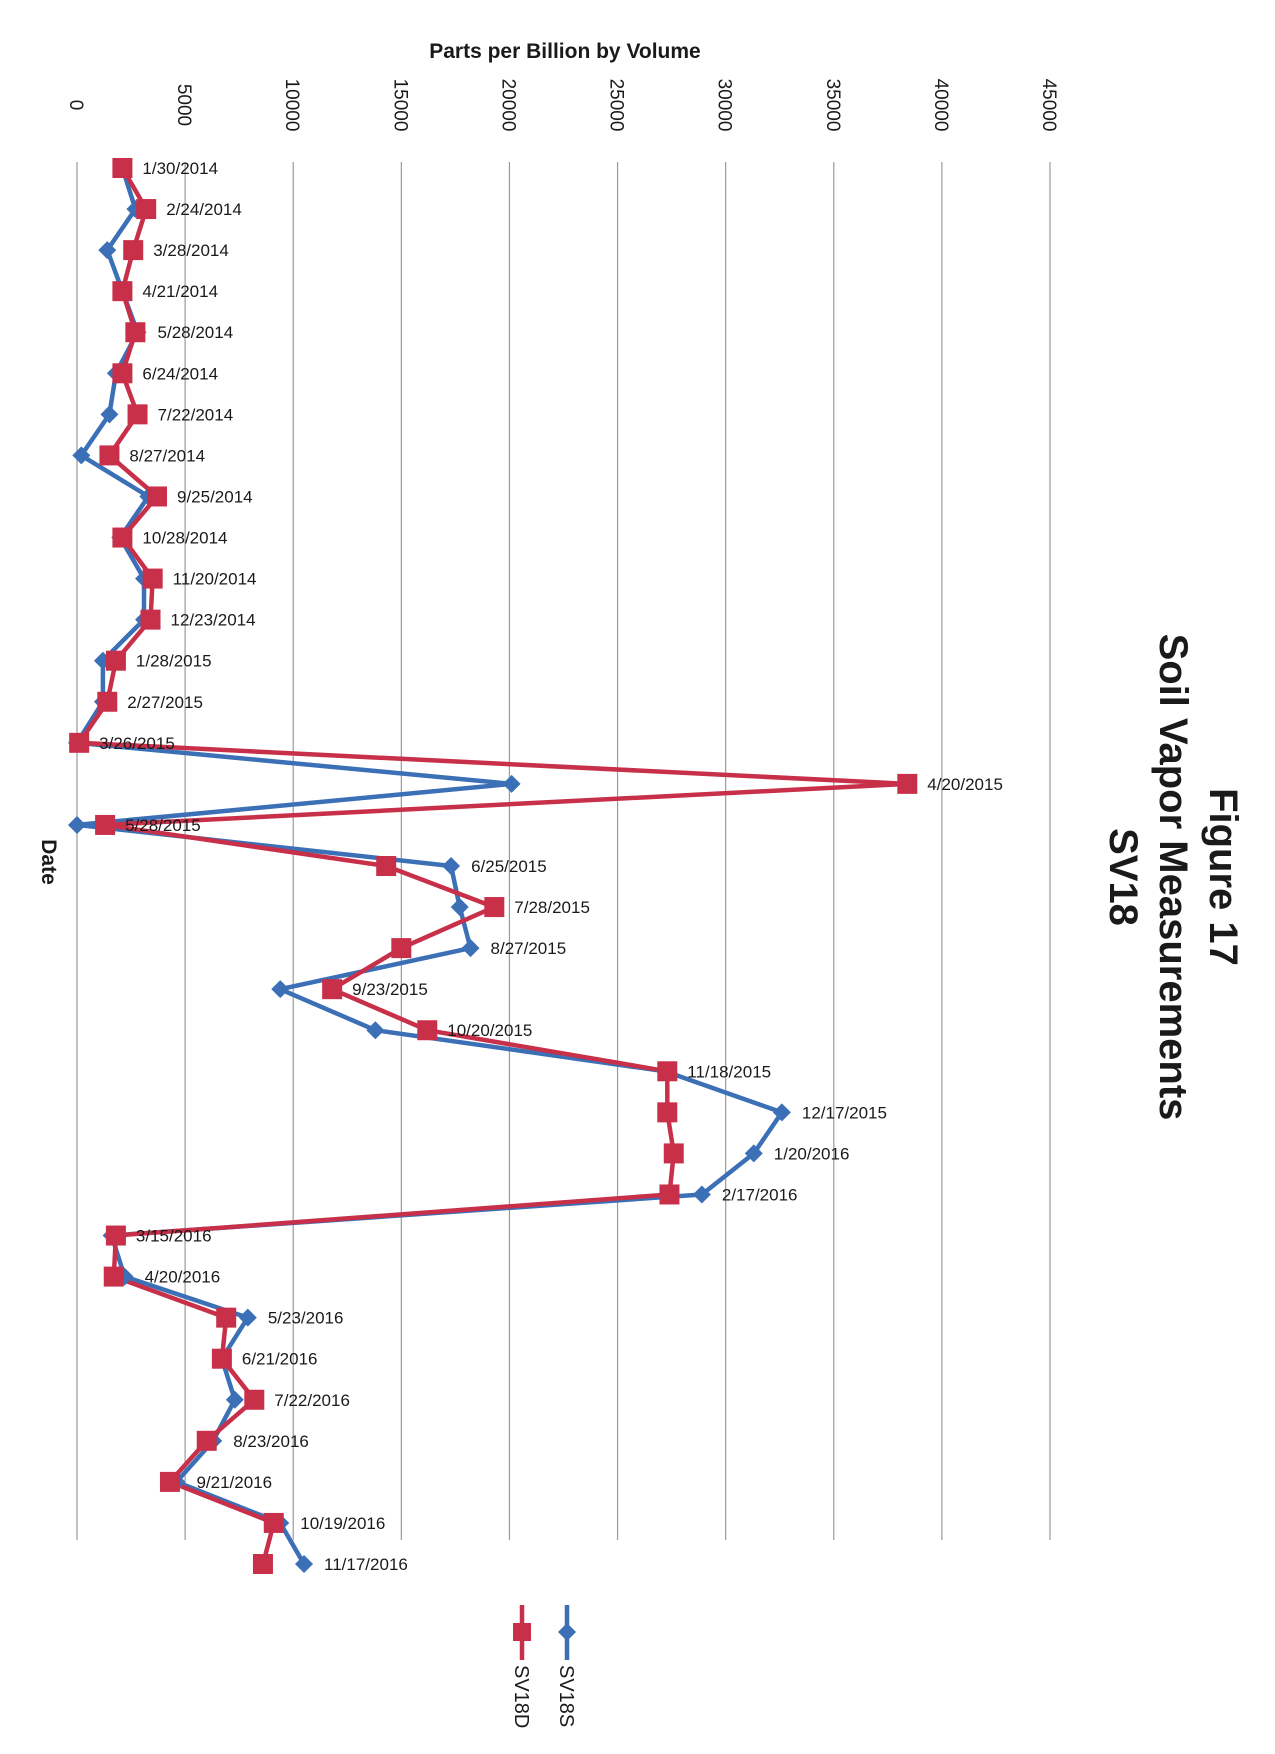  What do you see at coordinates (760, 1194) in the screenshot?
I see `date-label: 2/17/2016` at bounding box center [760, 1194].